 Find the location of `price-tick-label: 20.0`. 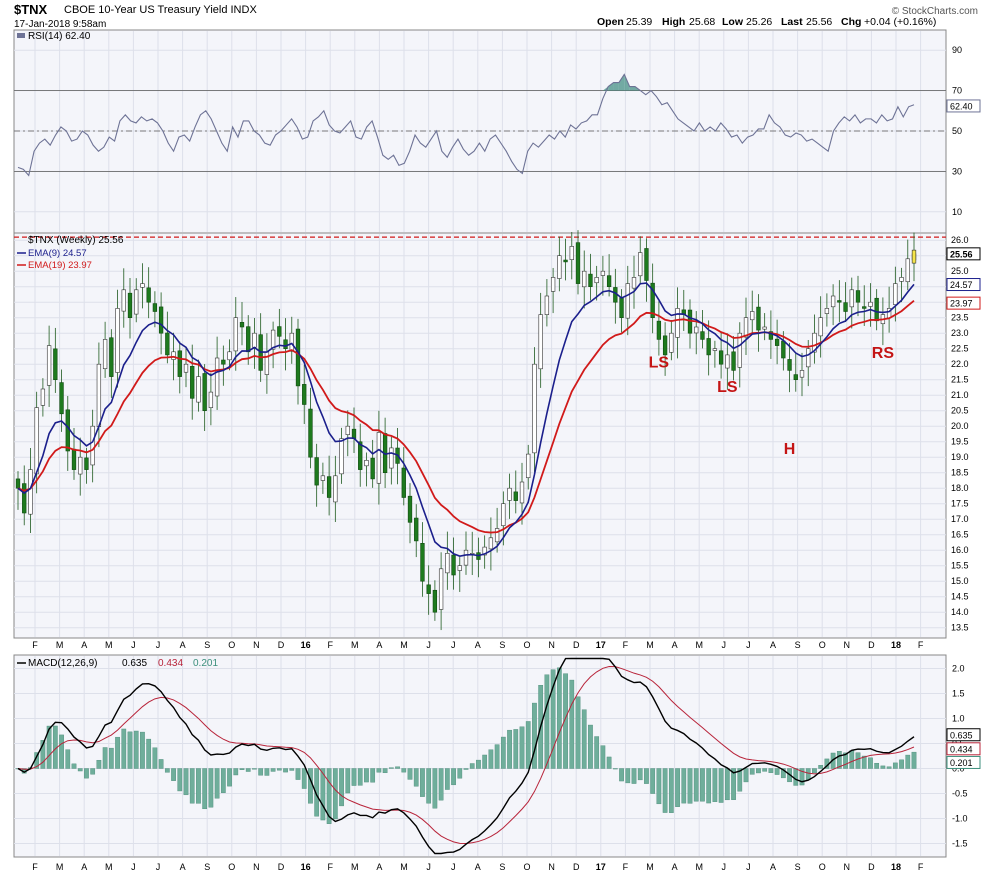

price-tick-label: 20.0 is located at coordinates (960, 426).